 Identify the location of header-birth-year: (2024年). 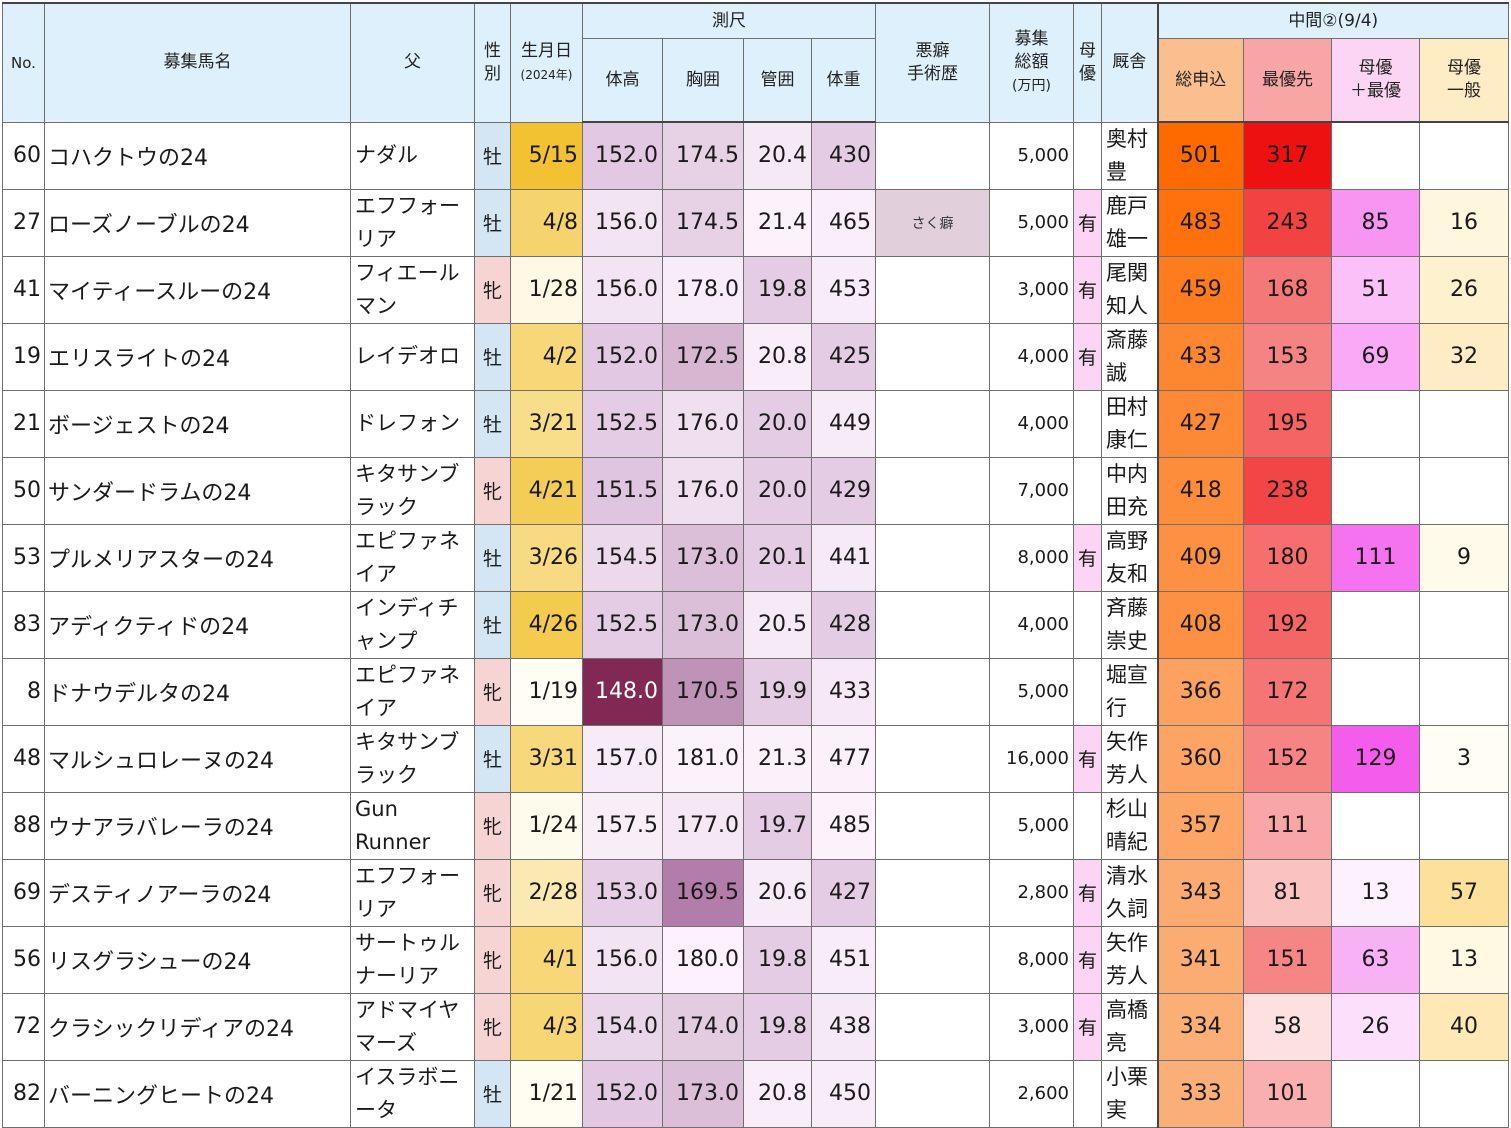
(546, 74).